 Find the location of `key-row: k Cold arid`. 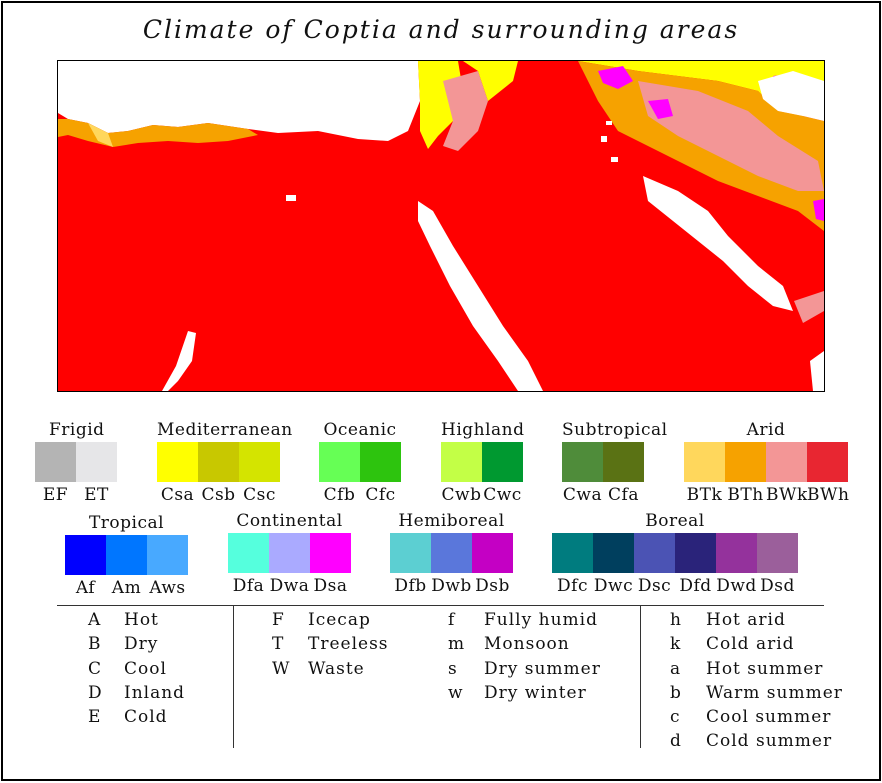

key-row: k Cold arid is located at coordinates (756, 644).